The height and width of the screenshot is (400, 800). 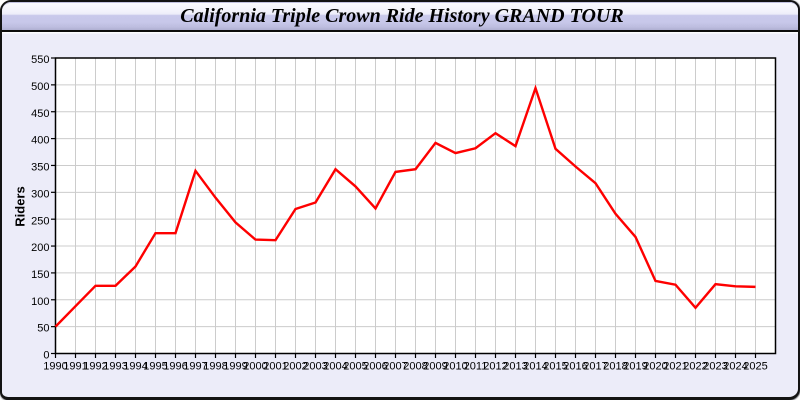 What do you see at coordinates (635, 367) in the screenshot?
I see `svg-text: 2019` at bounding box center [635, 367].